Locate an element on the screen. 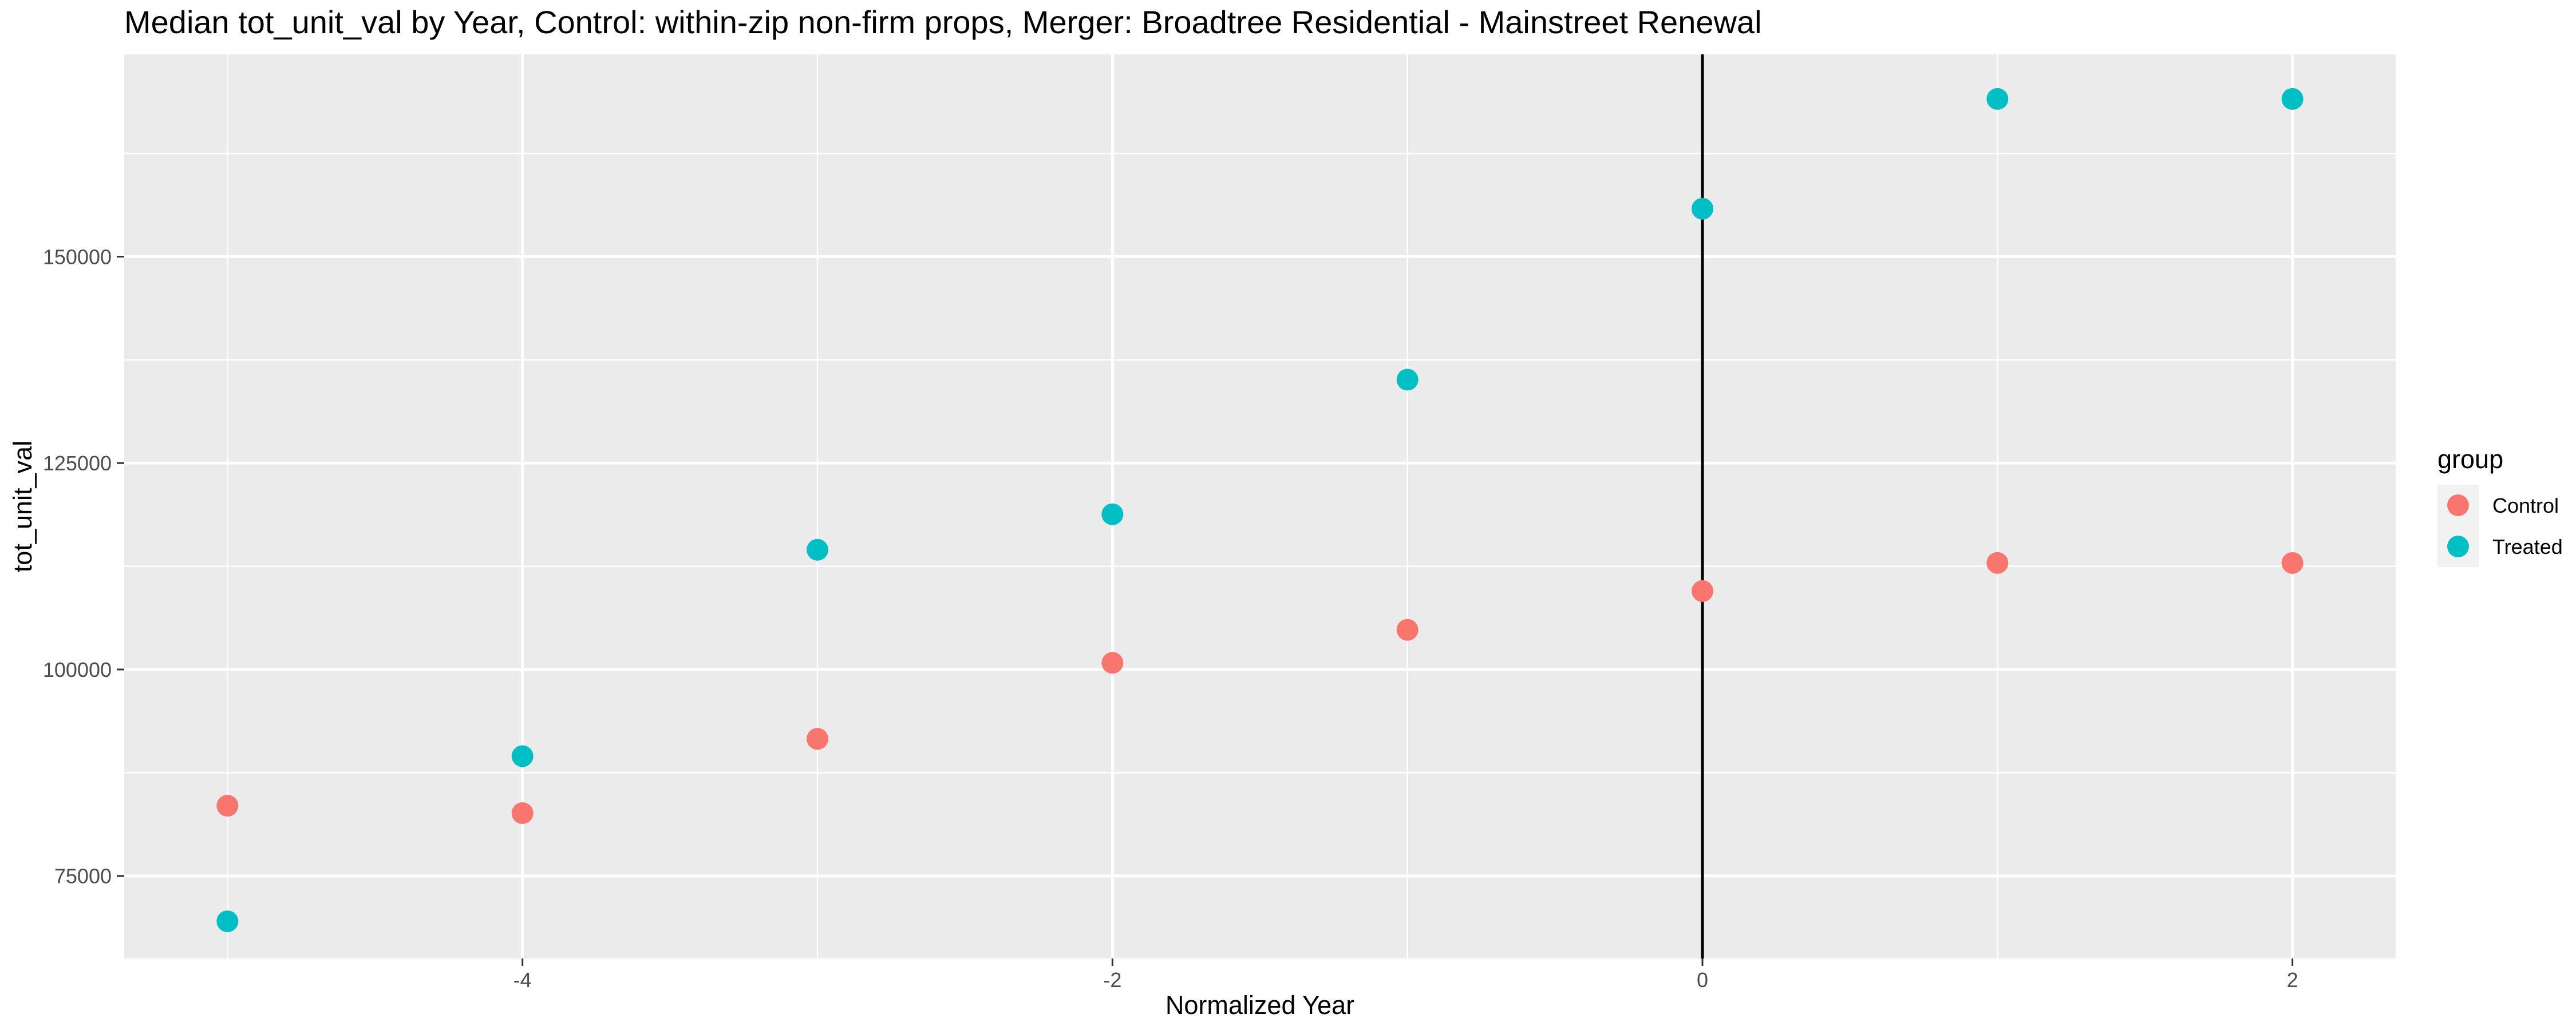  x-axis-title: Normalized Year is located at coordinates (1259, 1005).